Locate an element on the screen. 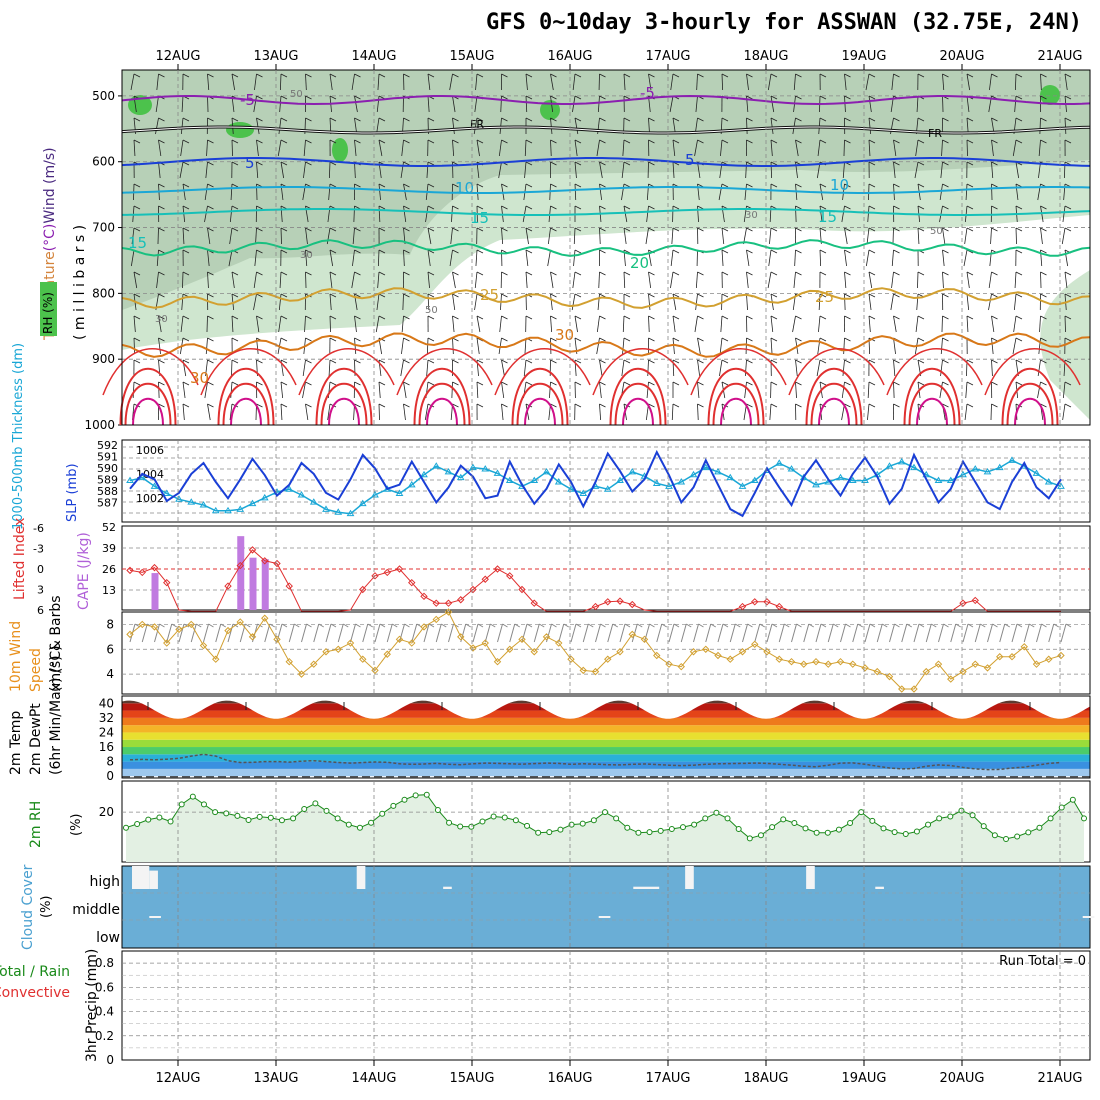 The height and width of the screenshot is (1100, 1100). thickness-tick-label: 588 is located at coordinates (107, 491).